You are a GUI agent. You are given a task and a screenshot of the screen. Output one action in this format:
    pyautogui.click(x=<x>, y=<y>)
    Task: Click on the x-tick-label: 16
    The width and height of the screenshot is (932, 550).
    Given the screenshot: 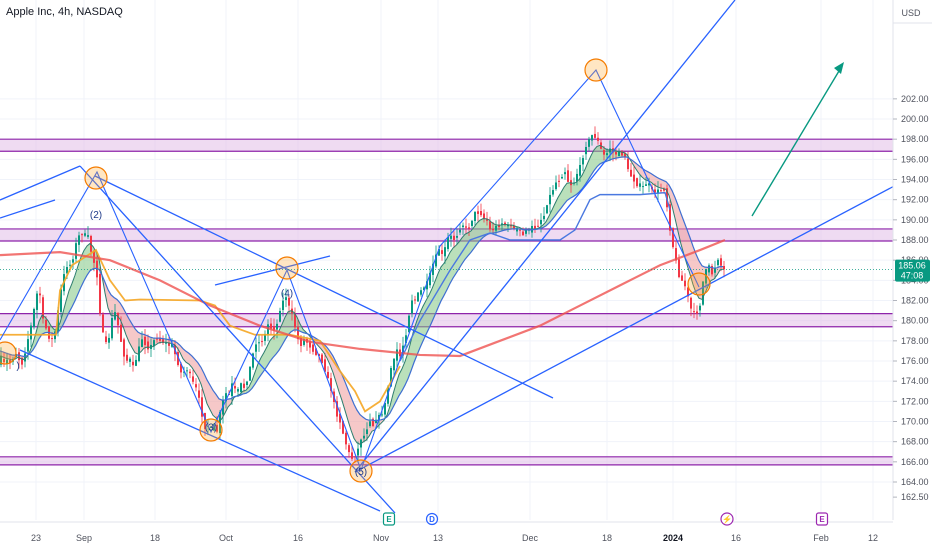 What is the action you would take?
    pyautogui.click(x=298, y=538)
    